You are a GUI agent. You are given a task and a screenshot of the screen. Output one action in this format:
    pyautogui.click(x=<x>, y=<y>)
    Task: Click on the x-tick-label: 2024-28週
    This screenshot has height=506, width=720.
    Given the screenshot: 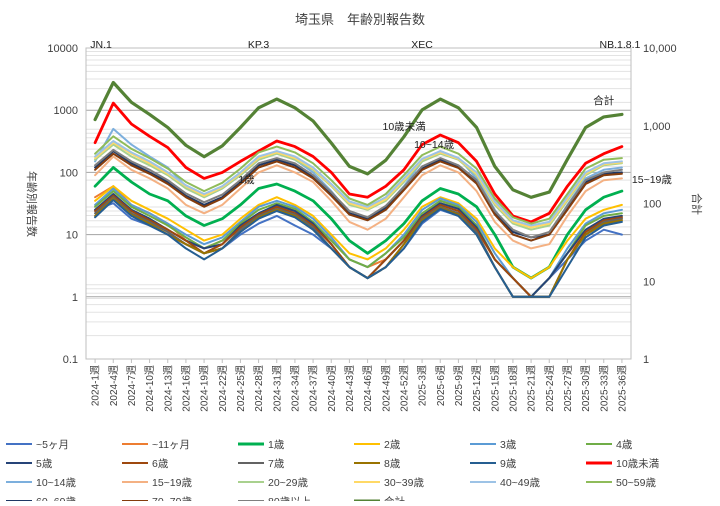 What is the action you would take?
    pyautogui.click(x=259, y=388)
    